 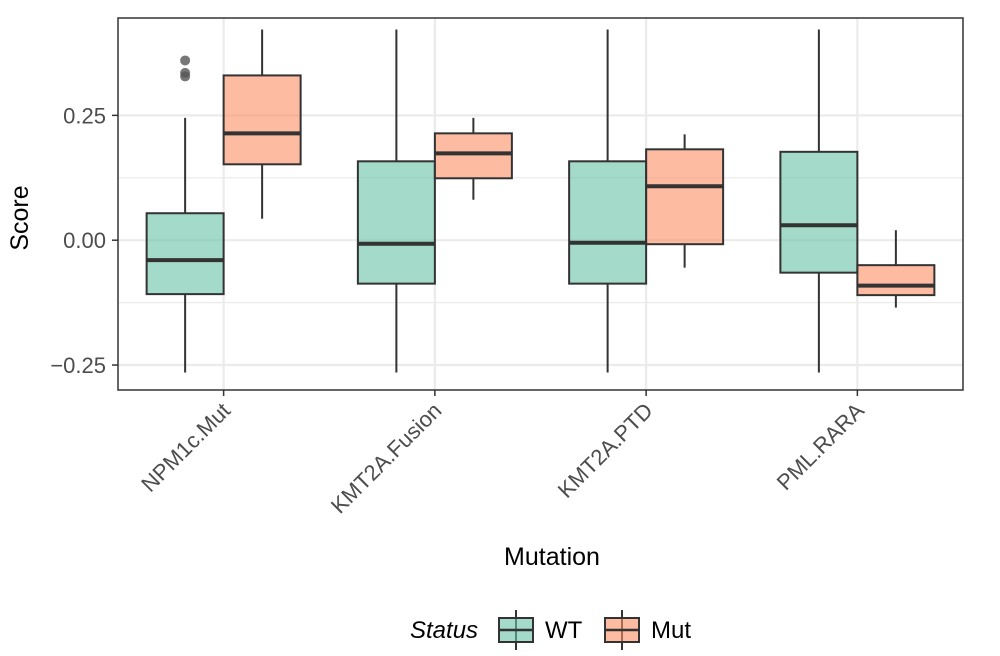 What do you see at coordinates (386, 458) in the screenshot?
I see `x-tick-label: KMT2A.Fusion` at bounding box center [386, 458].